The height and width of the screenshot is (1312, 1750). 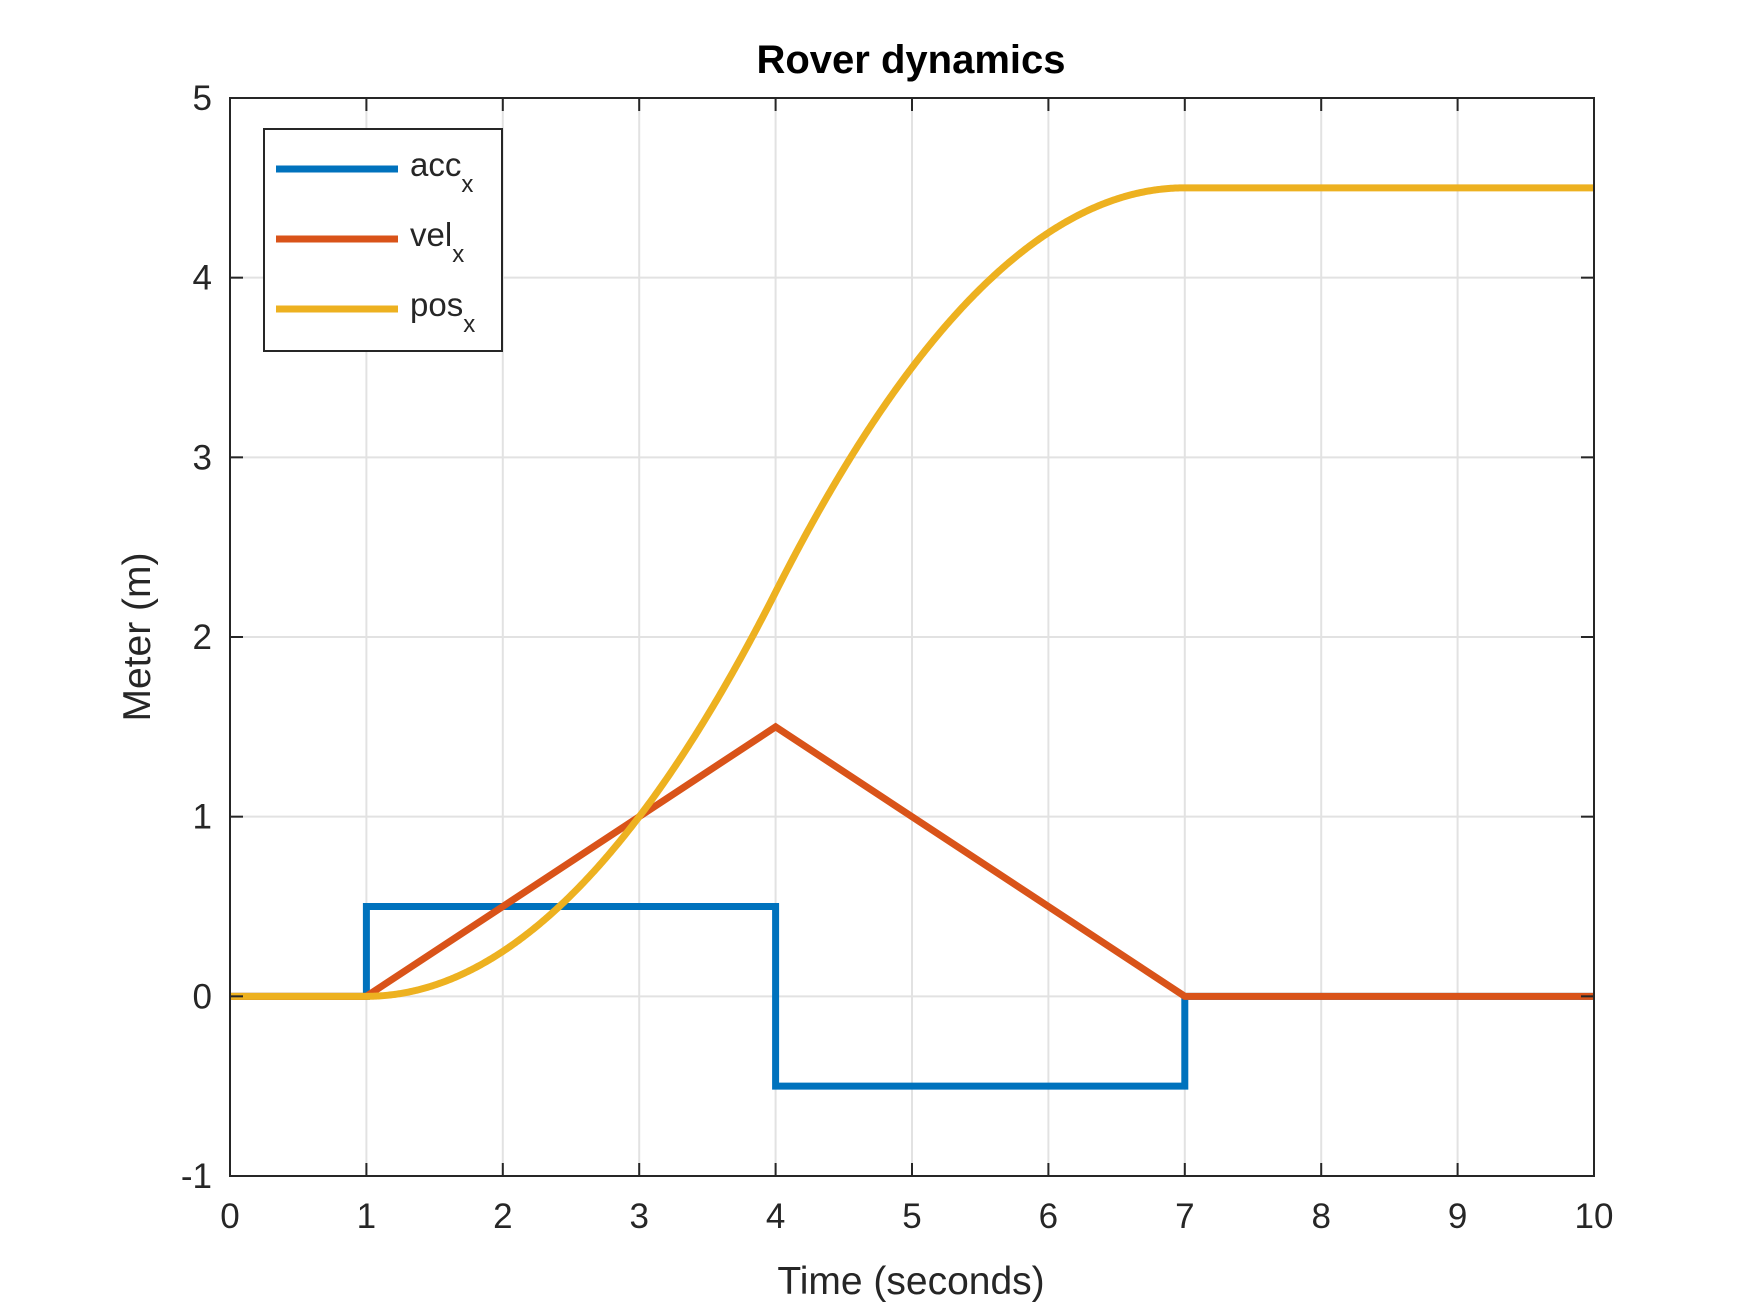 I want to click on series-line-acc, so click(x=912, y=996).